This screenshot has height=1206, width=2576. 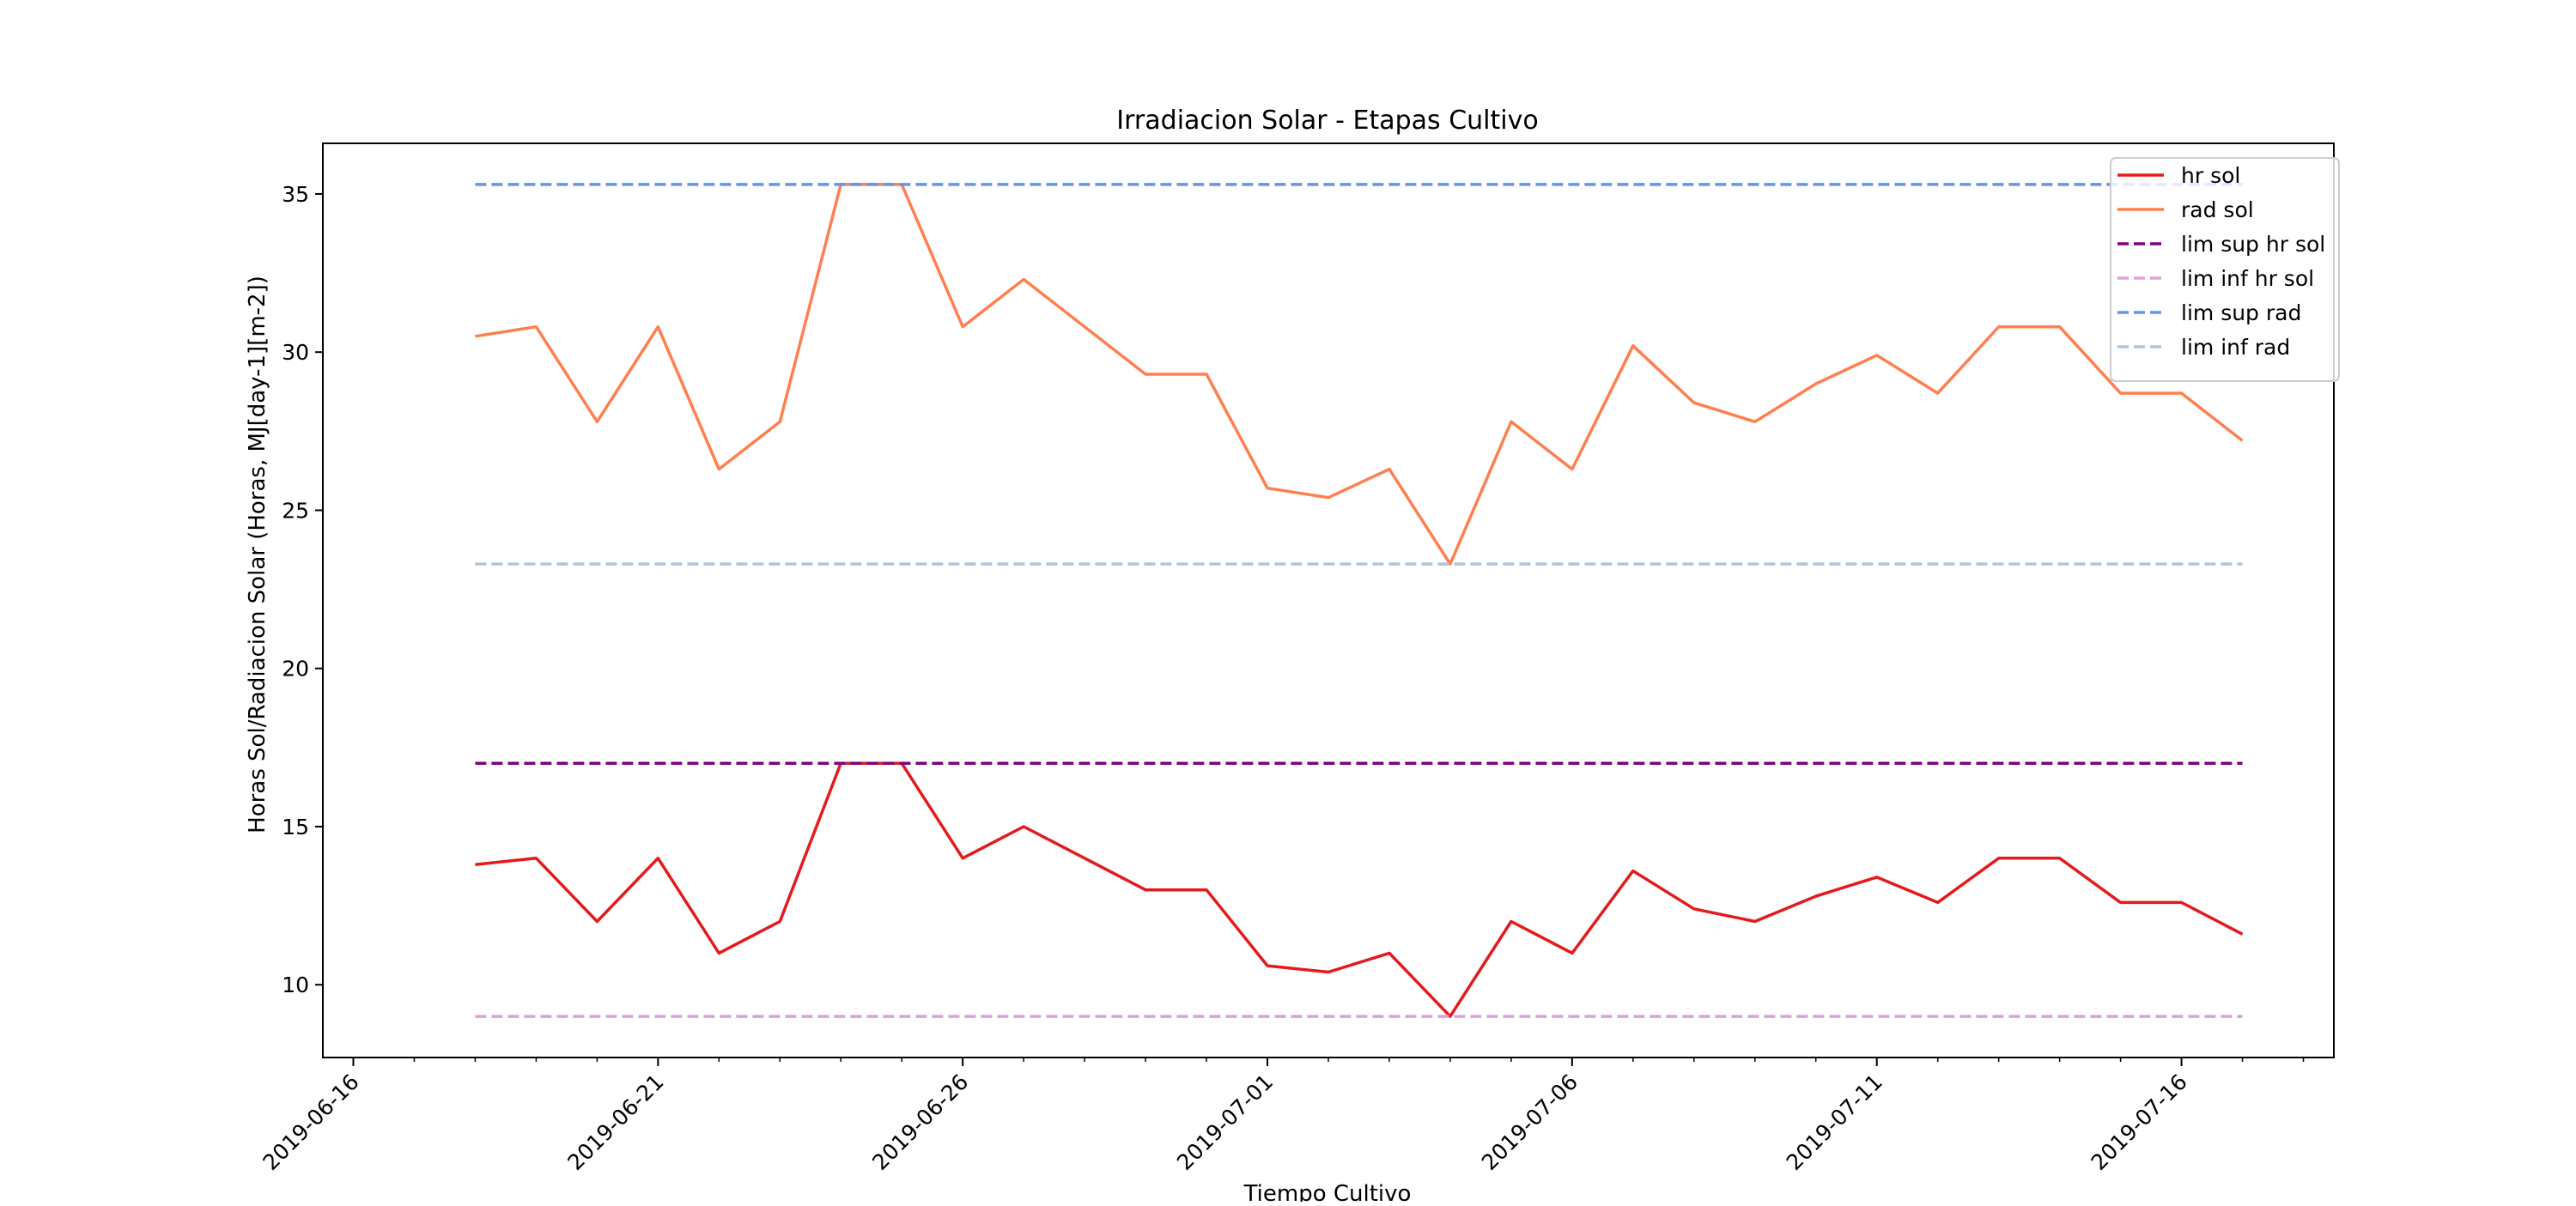 I want to click on legend-box, so click(x=2225, y=269).